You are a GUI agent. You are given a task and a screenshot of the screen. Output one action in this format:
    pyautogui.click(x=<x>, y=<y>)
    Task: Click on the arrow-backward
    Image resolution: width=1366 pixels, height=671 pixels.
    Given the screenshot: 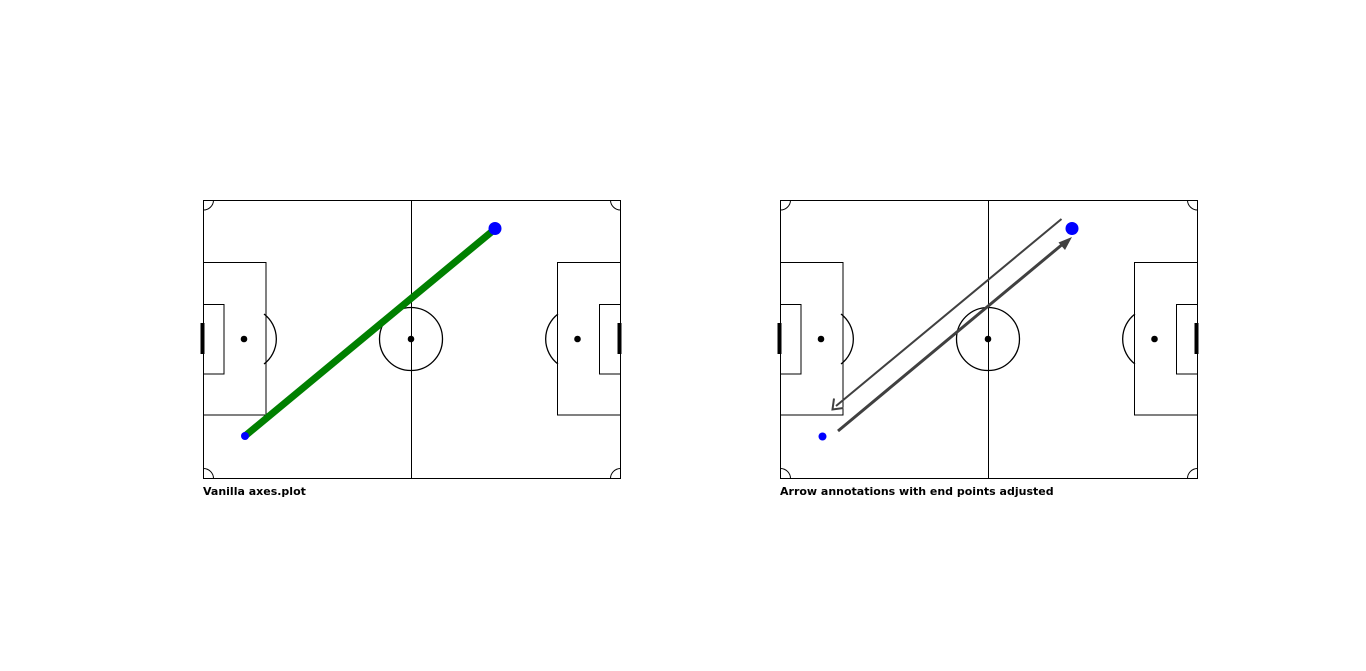 What is the action you would take?
    pyautogui.click(x=947, y=314)
    